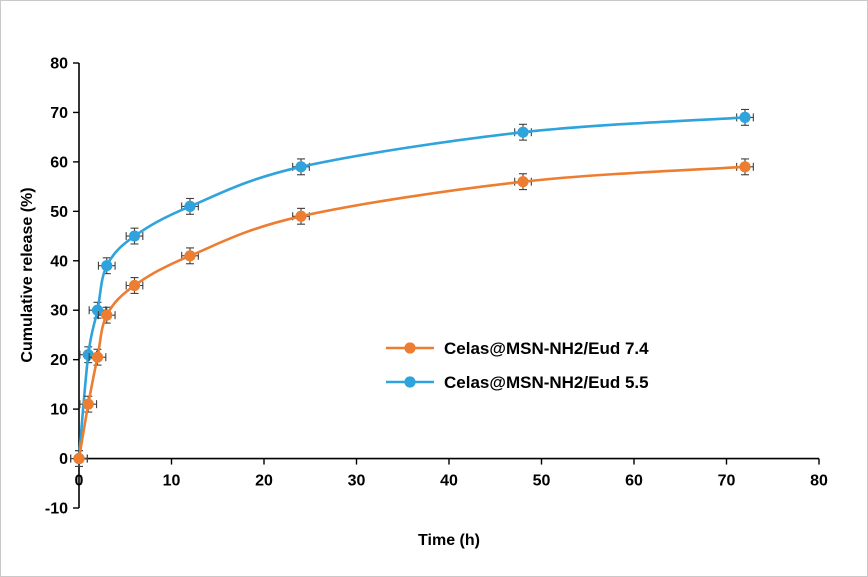 The image size is (868, 577). Describe the element at coordinates (59, 212) in the screenshot. I see `y-tick-label: 50` at that location.